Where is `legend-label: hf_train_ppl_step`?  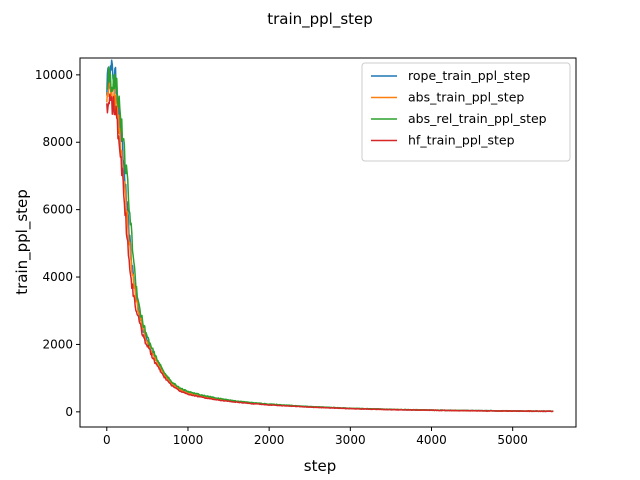 legend-label: hf_train_ppl_step is located at coordinates (461, 140).